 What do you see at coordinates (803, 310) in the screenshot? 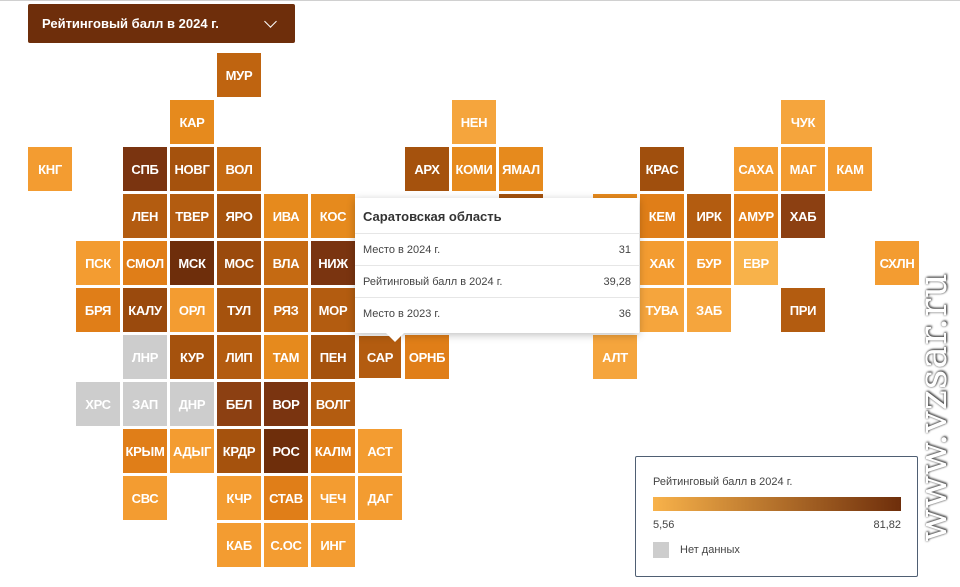
I see `region-tile: ПРИ` at bounding box center [803, 310].